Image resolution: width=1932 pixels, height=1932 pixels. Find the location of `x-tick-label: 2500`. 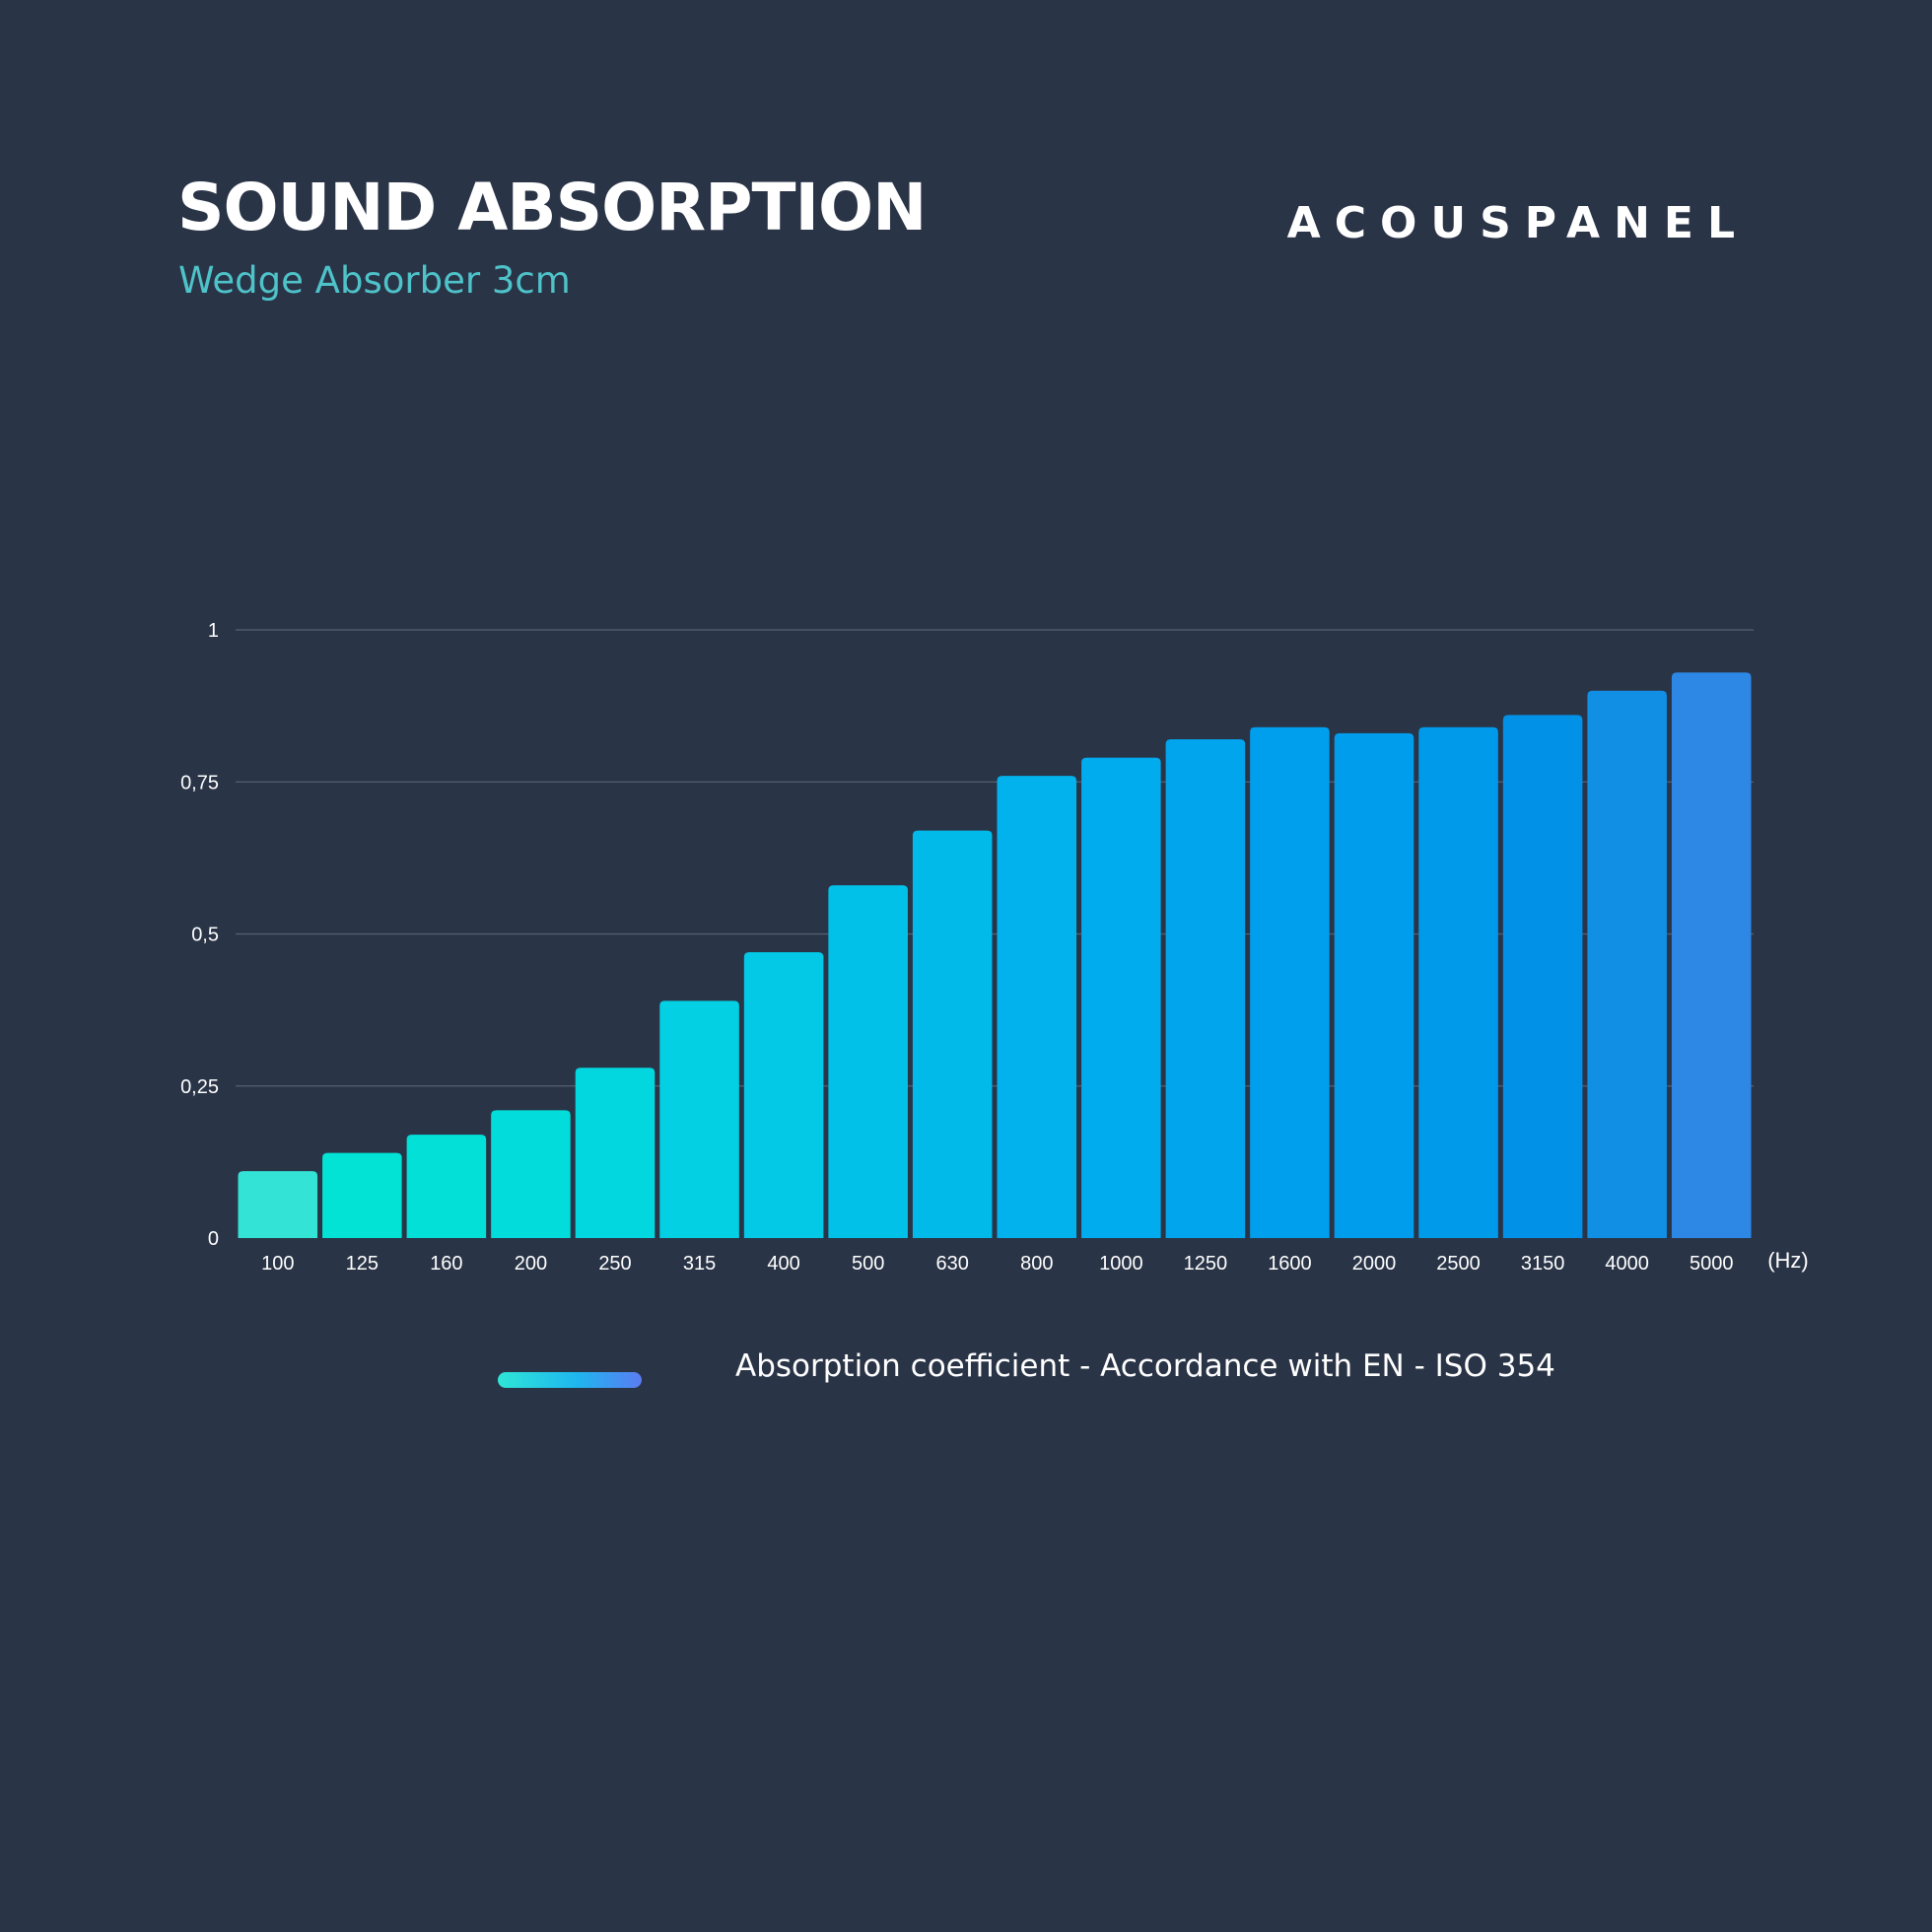

x-tick-label: 2500 is located at coordinates (1459, 1264).